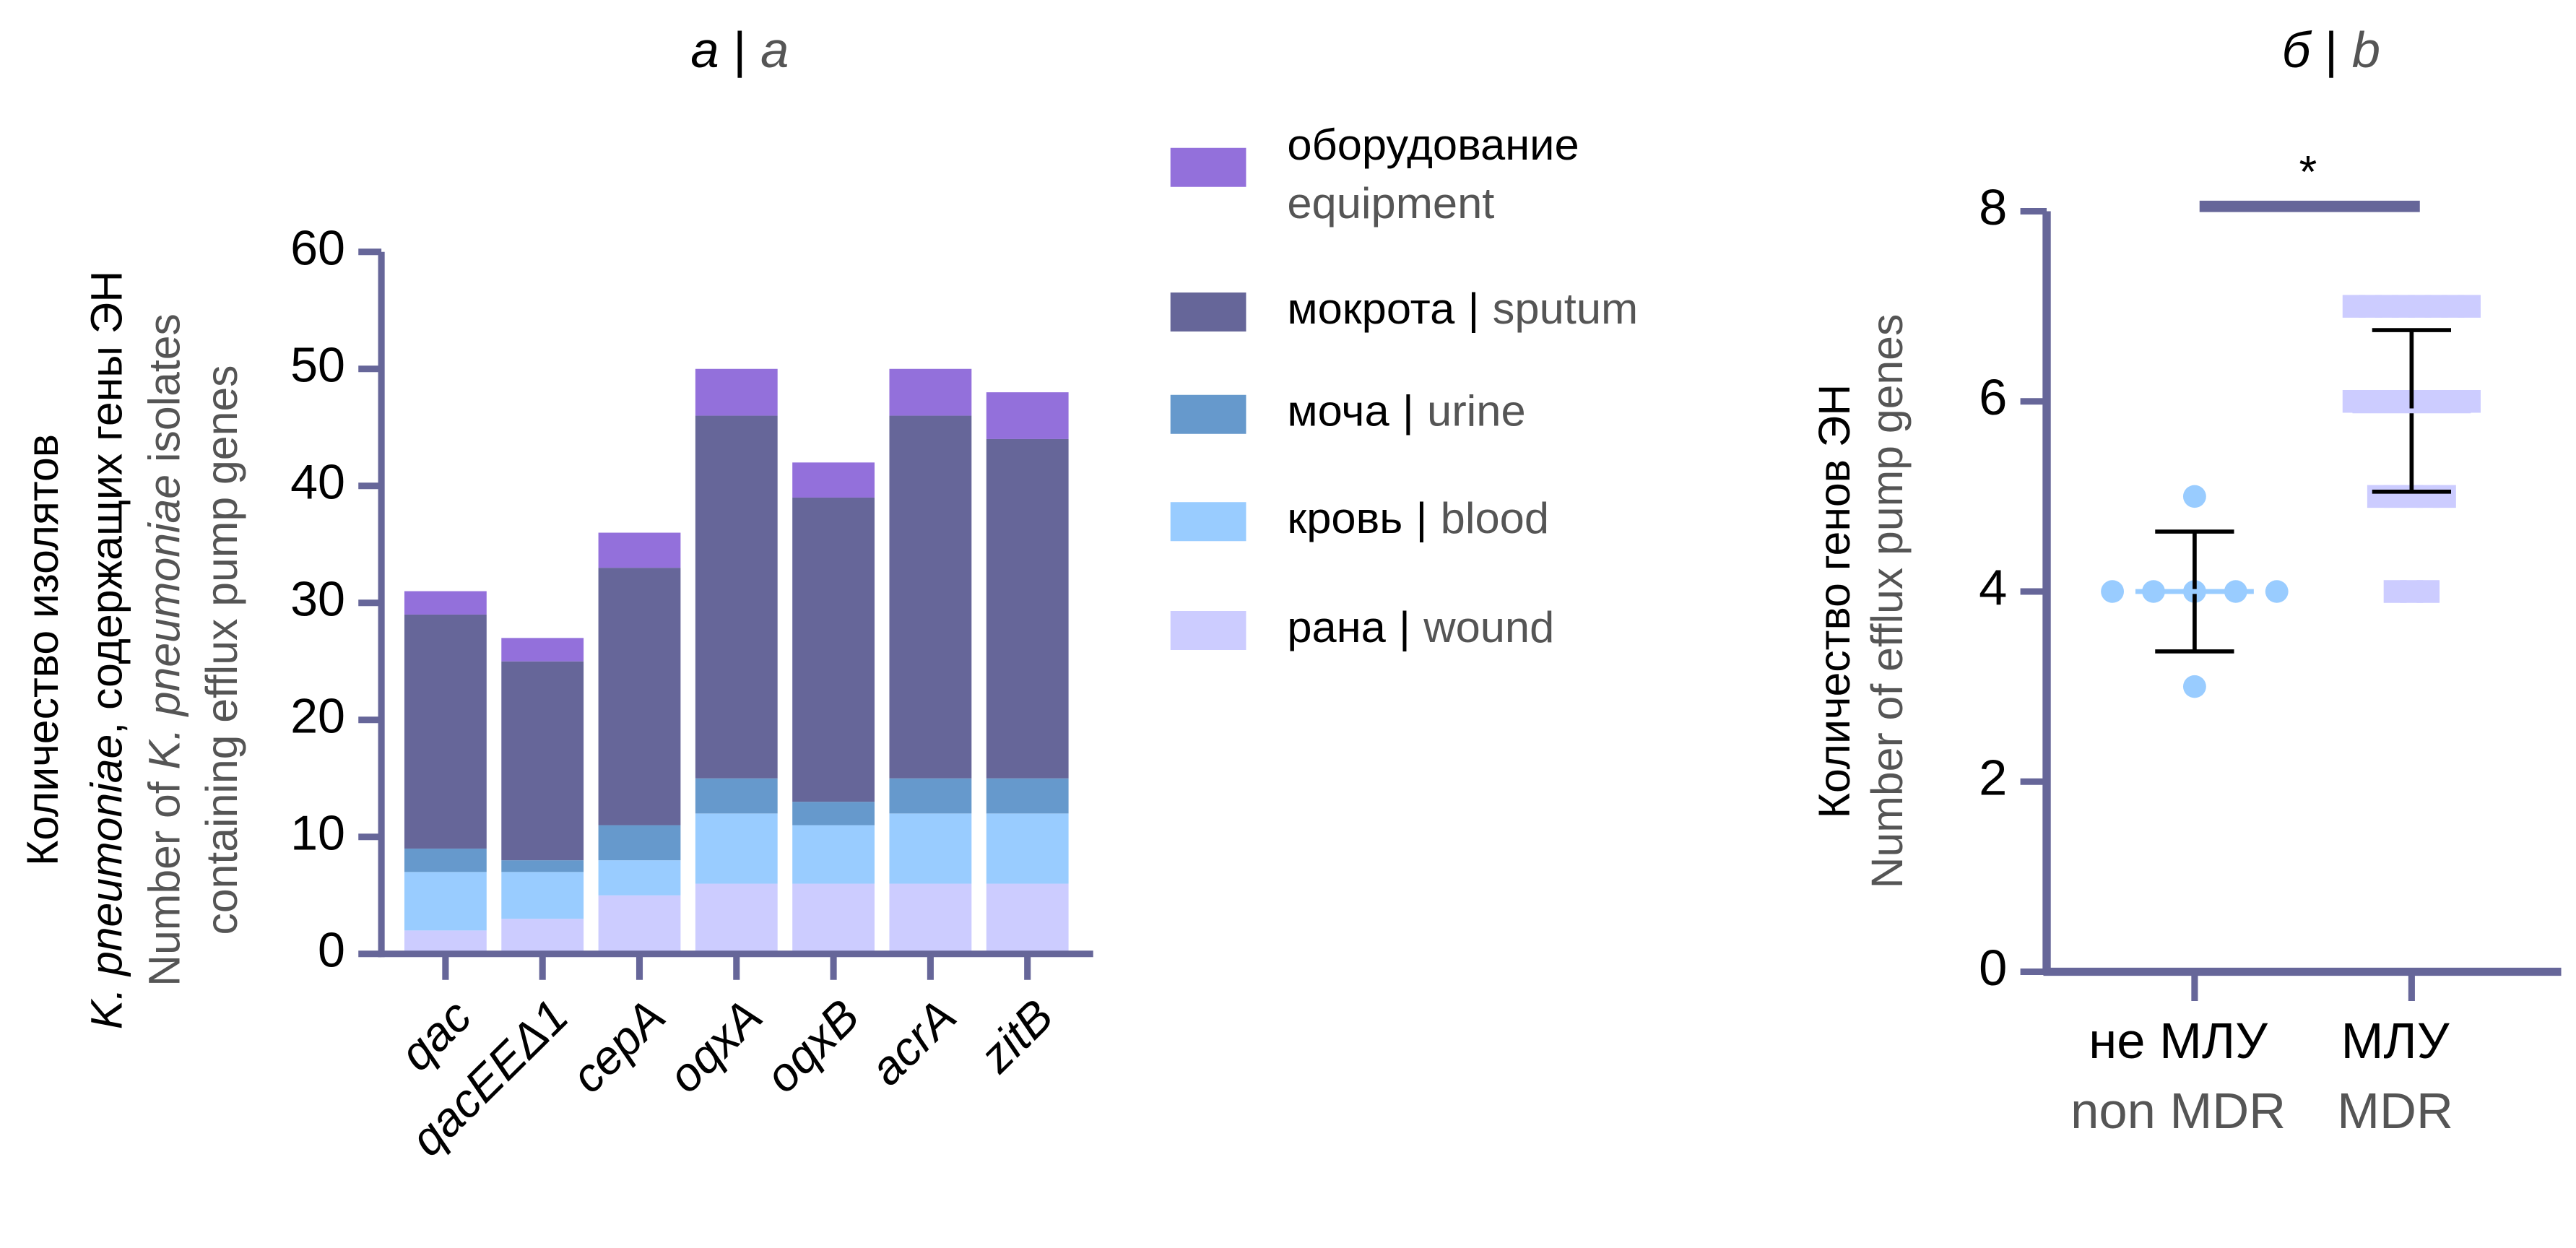 This screenshot has height=1248, width=2576. What do you see at coordinates (704, 49) in the screenshot?
I see `chart-title-part: а` at bounding box center [704, 49].